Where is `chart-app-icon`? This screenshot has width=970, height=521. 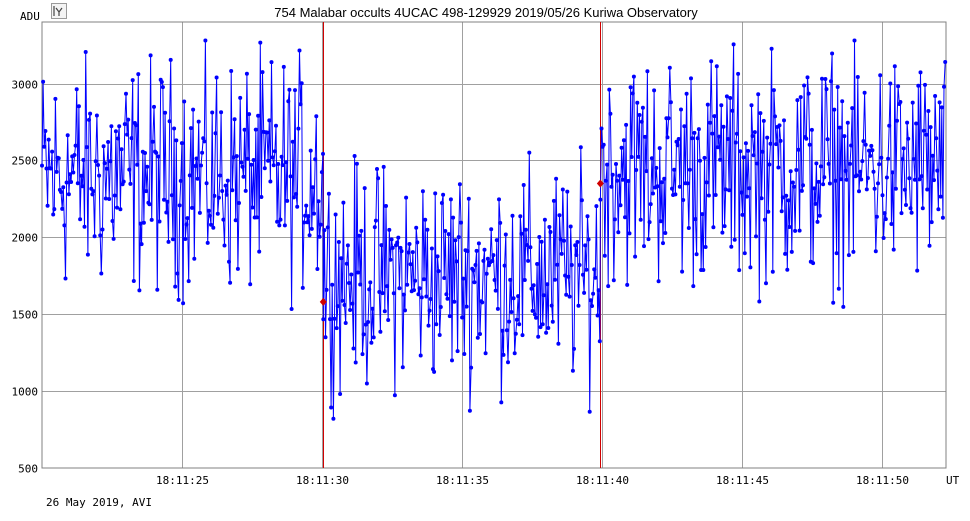
chart-app-icon is located at coordinates (59, 11).